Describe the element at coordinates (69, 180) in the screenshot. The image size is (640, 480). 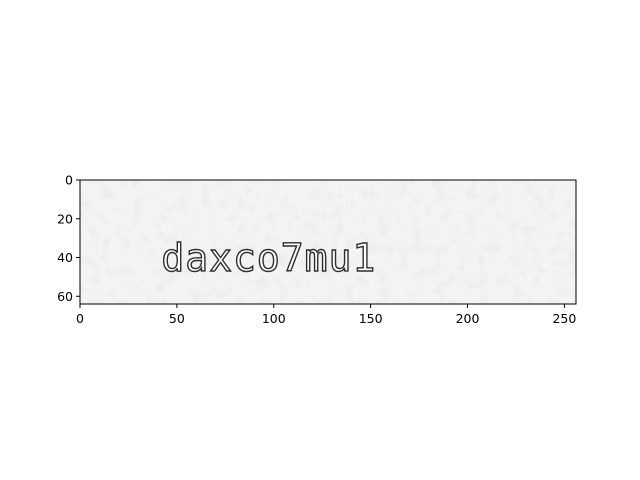
I see `y-tick-label: 0` at that location.